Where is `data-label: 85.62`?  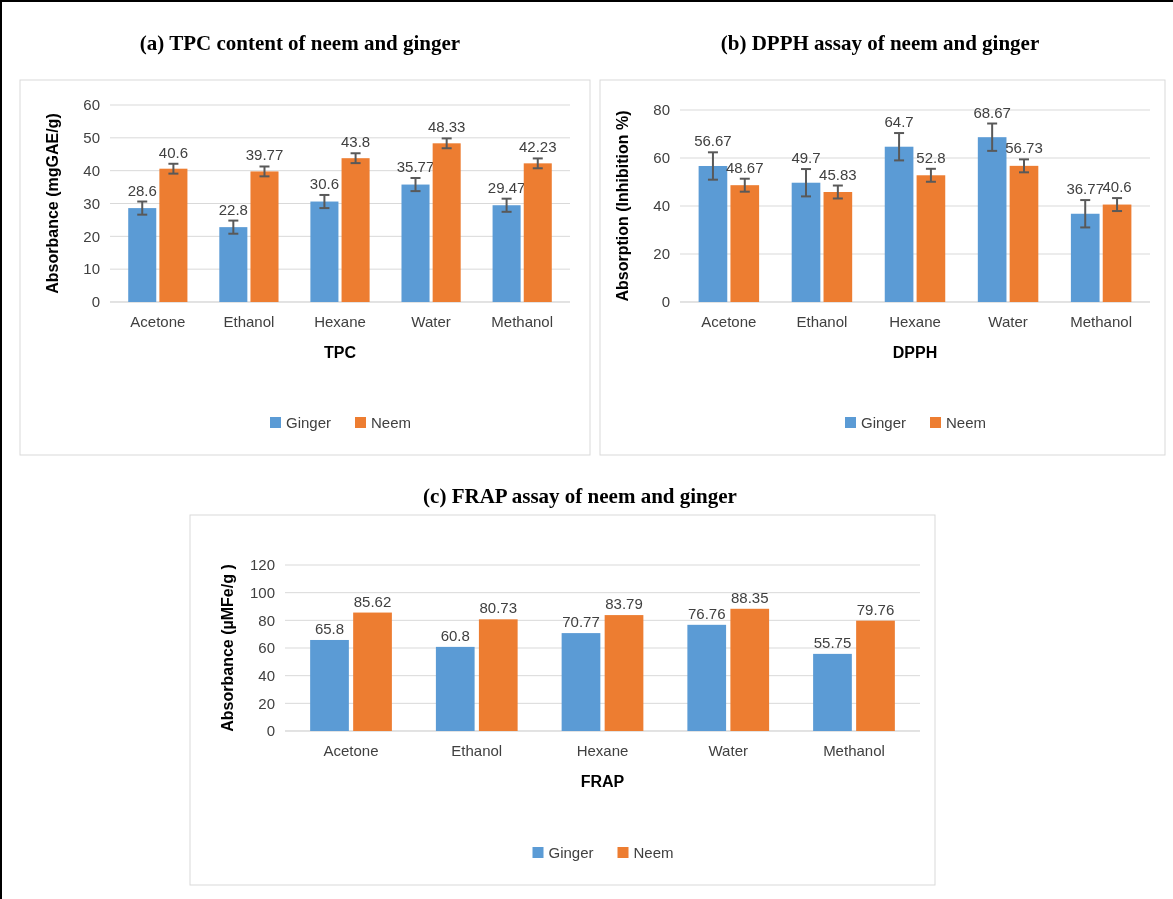
data-label: 85.62 is located at coordinates (372, 601).